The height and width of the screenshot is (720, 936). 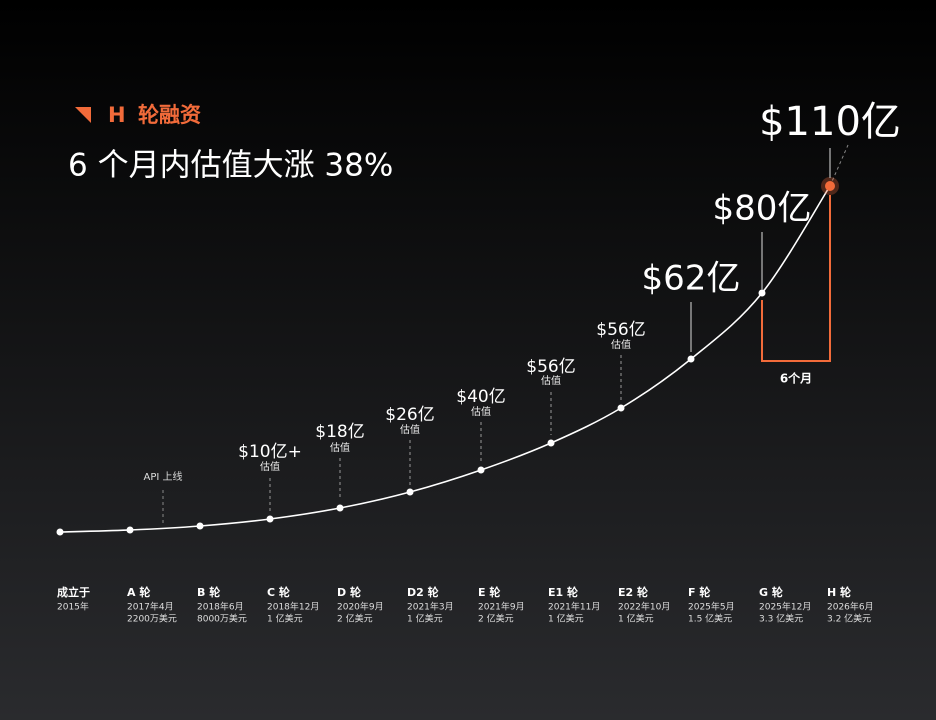 What do you see at coordinates (633, 592) in the screenshot?
I see `round-label: E2 轮` at bounding box center [633, 592].